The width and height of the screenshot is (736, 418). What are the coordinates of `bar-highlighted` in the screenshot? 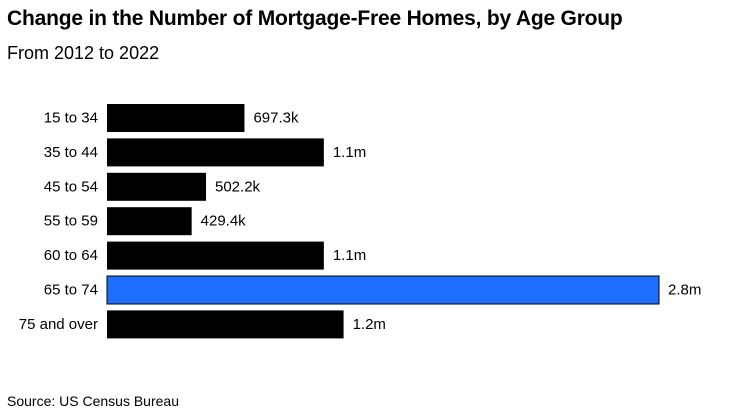 It's located at (383, 290).